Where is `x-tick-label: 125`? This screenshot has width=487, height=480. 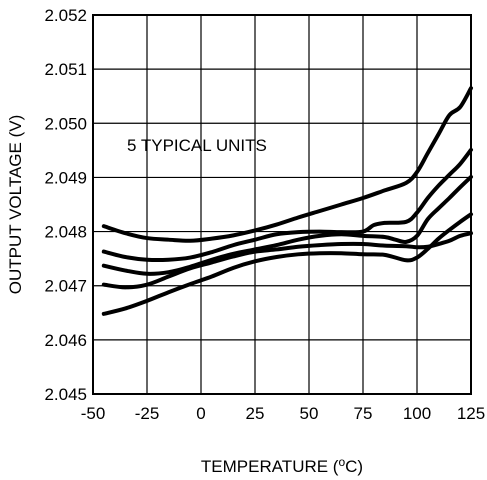
x-tick-label: 125 is located at coordinates (471, 413).